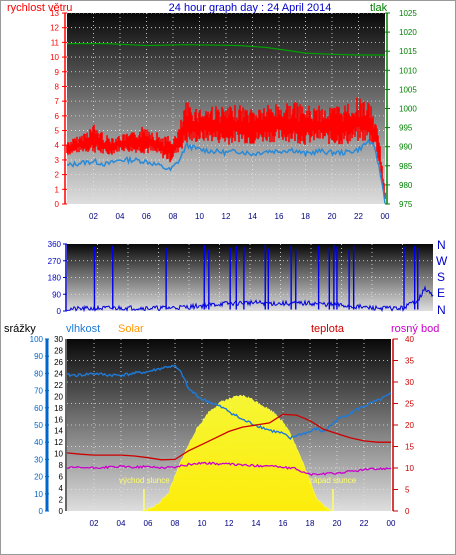  What do you see at coordinates (146, 216) in the screenshot?
I see `wind-x-tick: 06` at bounding box center [146, 216].